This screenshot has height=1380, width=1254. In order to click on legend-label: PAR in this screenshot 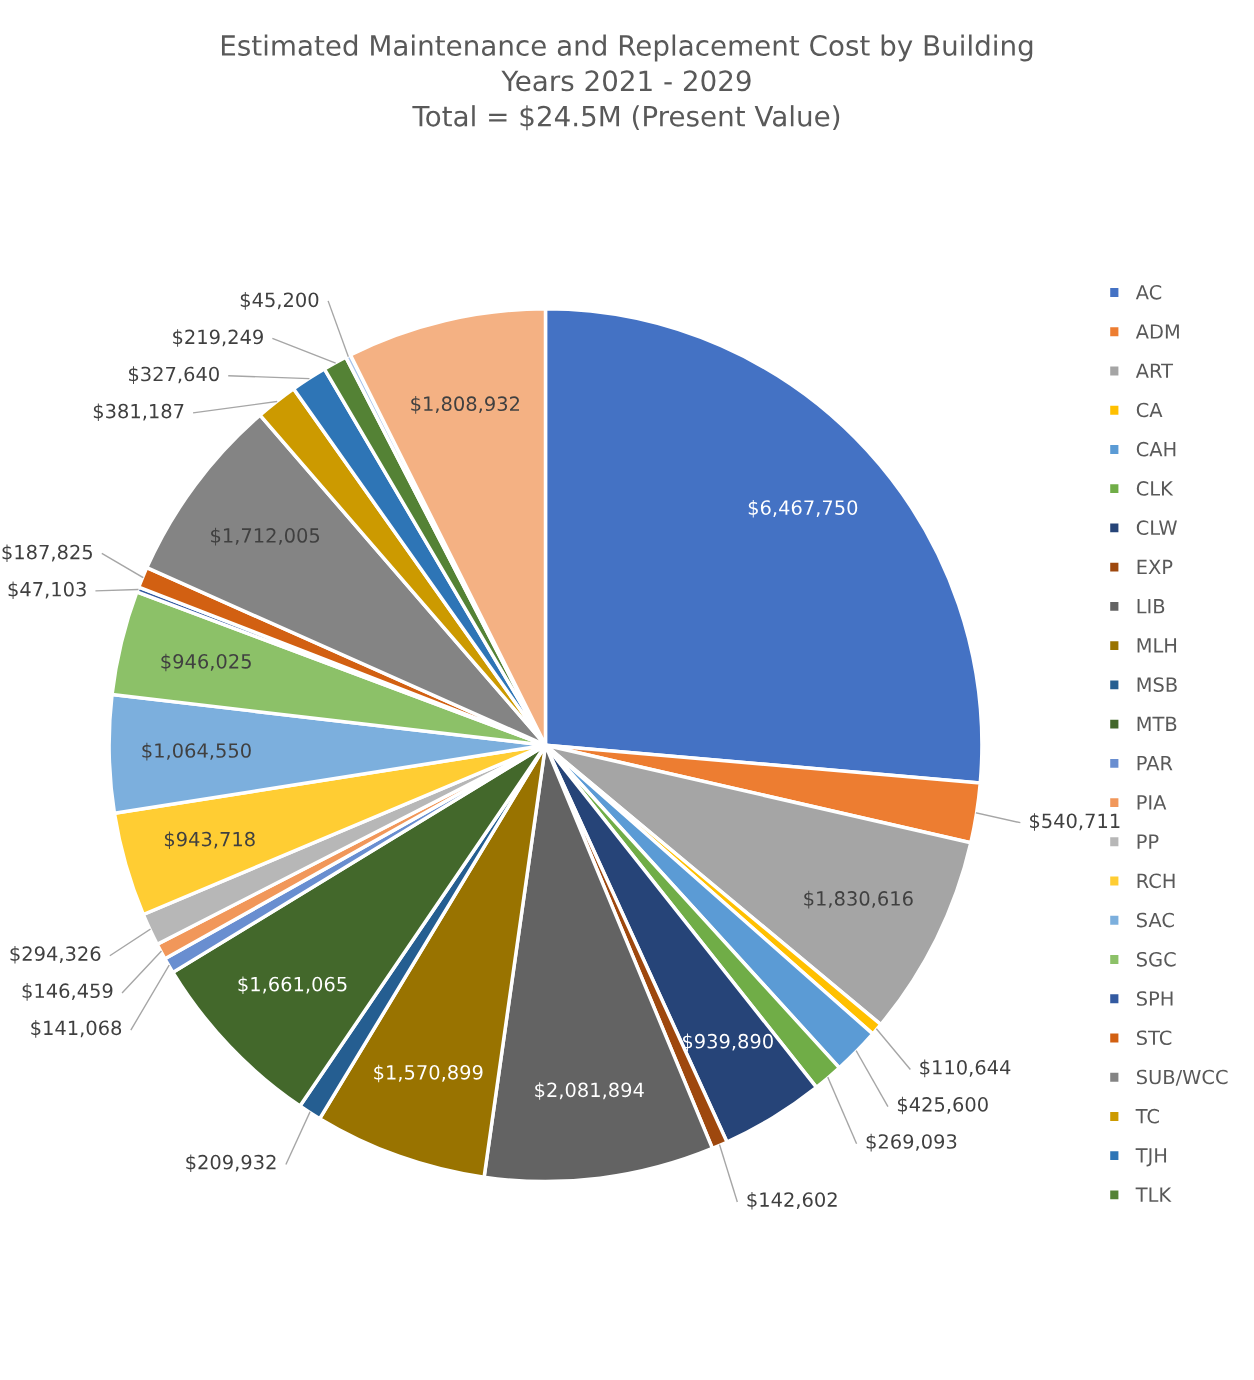, I will do `click(1155, 763)`.